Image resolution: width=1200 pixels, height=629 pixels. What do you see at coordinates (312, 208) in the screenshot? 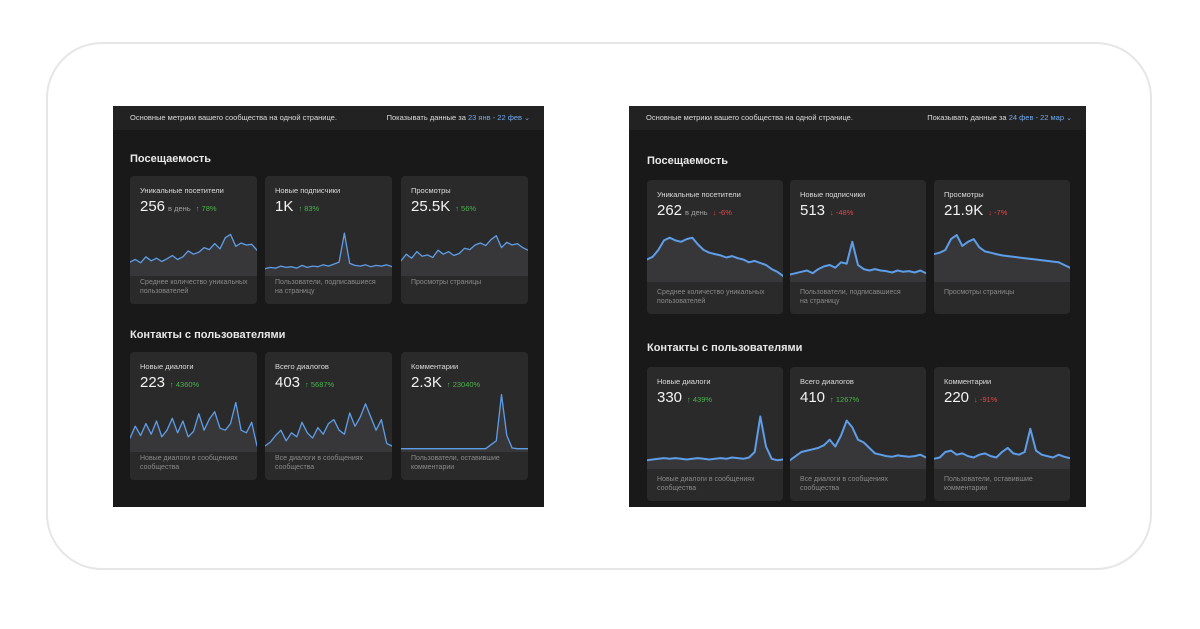
I see `stat-delta-value: 83%` at bounding box center [312, 208].